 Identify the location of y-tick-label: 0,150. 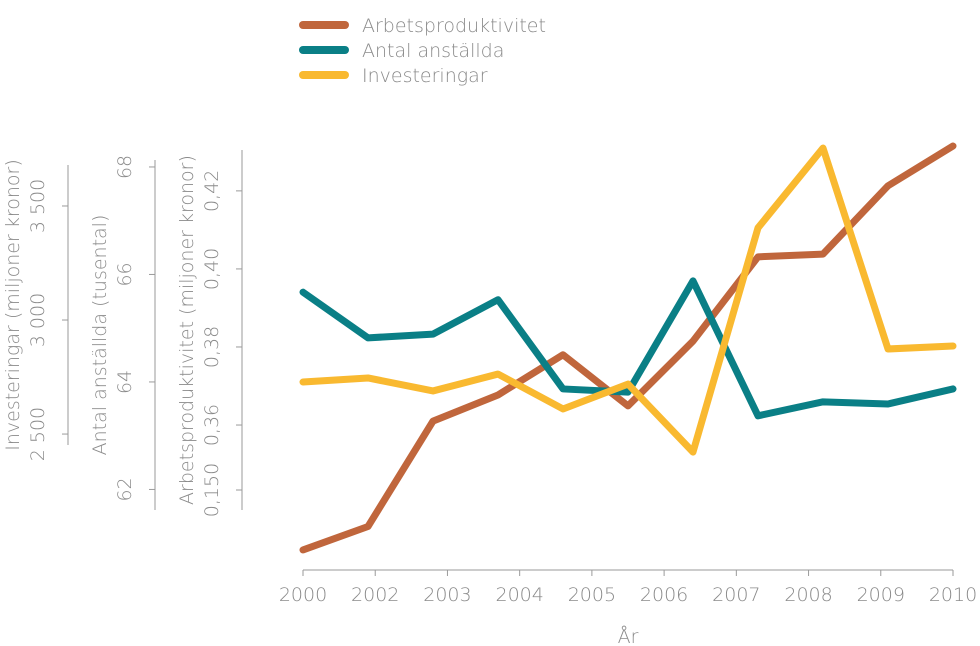
(212, 490).